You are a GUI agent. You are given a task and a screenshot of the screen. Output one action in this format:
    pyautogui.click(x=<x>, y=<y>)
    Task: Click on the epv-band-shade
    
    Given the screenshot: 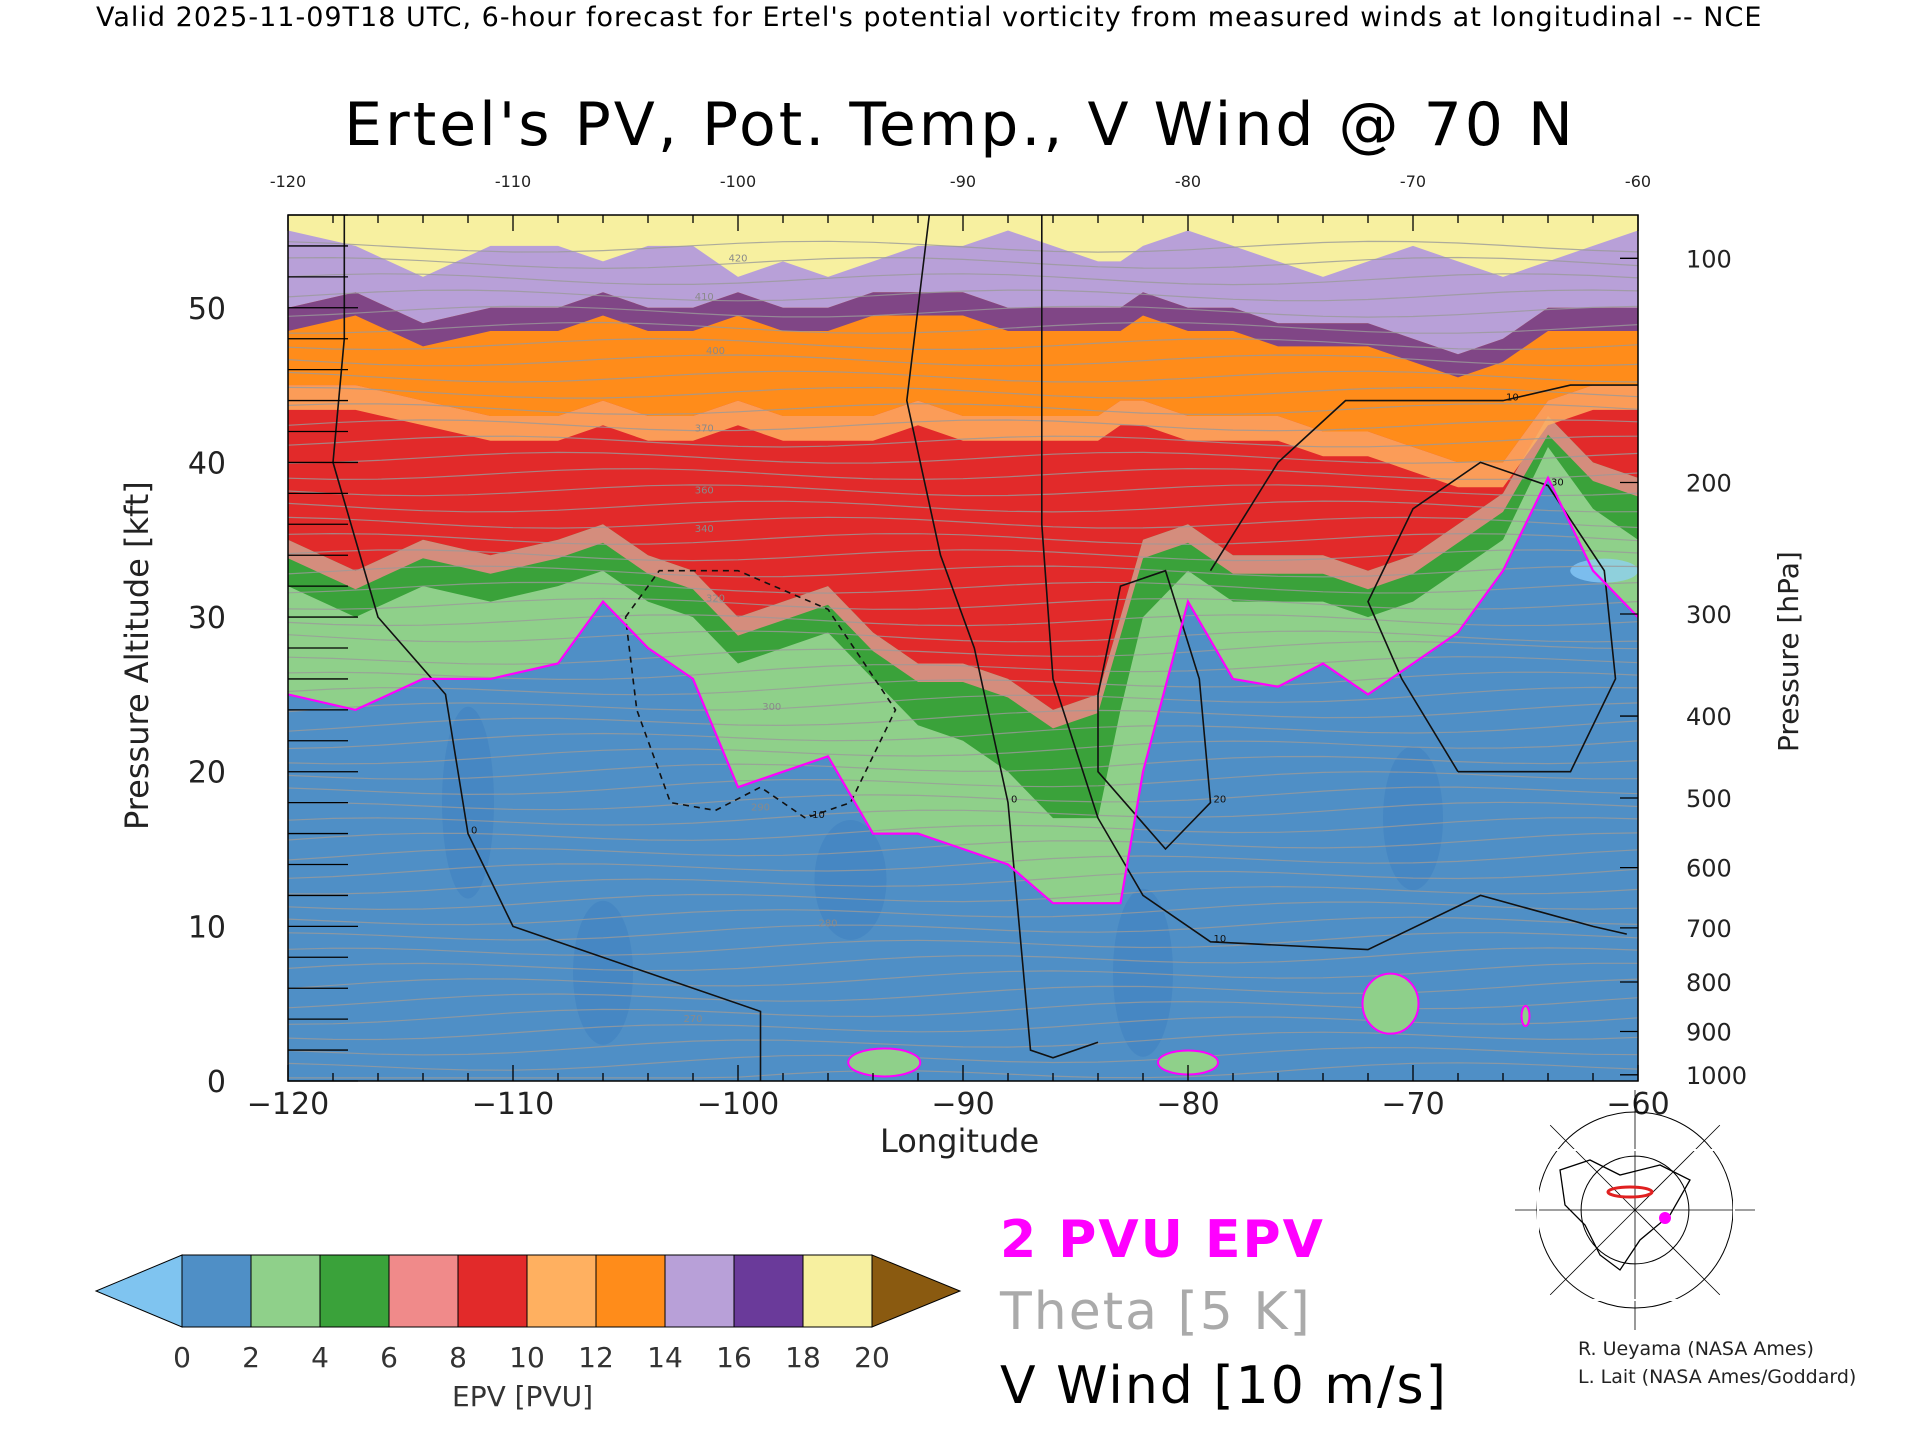 What is the action you would take?
    pyautogui.click(x=963, y=436)
    